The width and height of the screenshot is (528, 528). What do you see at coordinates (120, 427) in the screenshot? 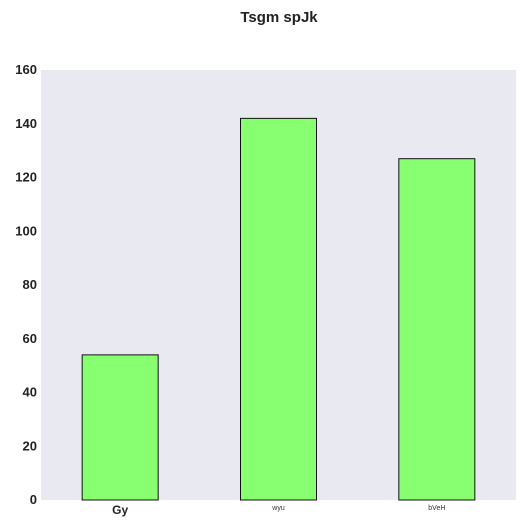
I see `bar-Gy` at bounding box center [120, 427].